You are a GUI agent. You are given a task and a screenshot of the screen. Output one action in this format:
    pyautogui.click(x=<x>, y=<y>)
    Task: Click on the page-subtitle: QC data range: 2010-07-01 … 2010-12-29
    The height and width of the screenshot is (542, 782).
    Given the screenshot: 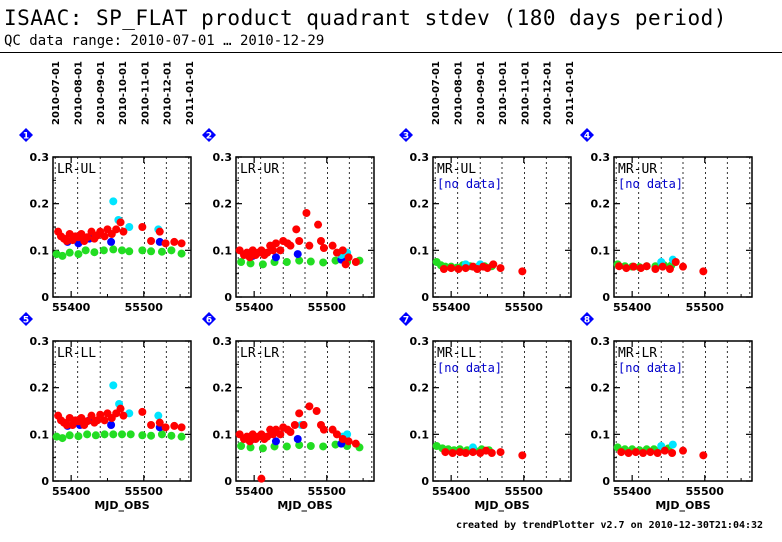 What is the action you would take?
    pyautogui.click(x=164, y=41)
    